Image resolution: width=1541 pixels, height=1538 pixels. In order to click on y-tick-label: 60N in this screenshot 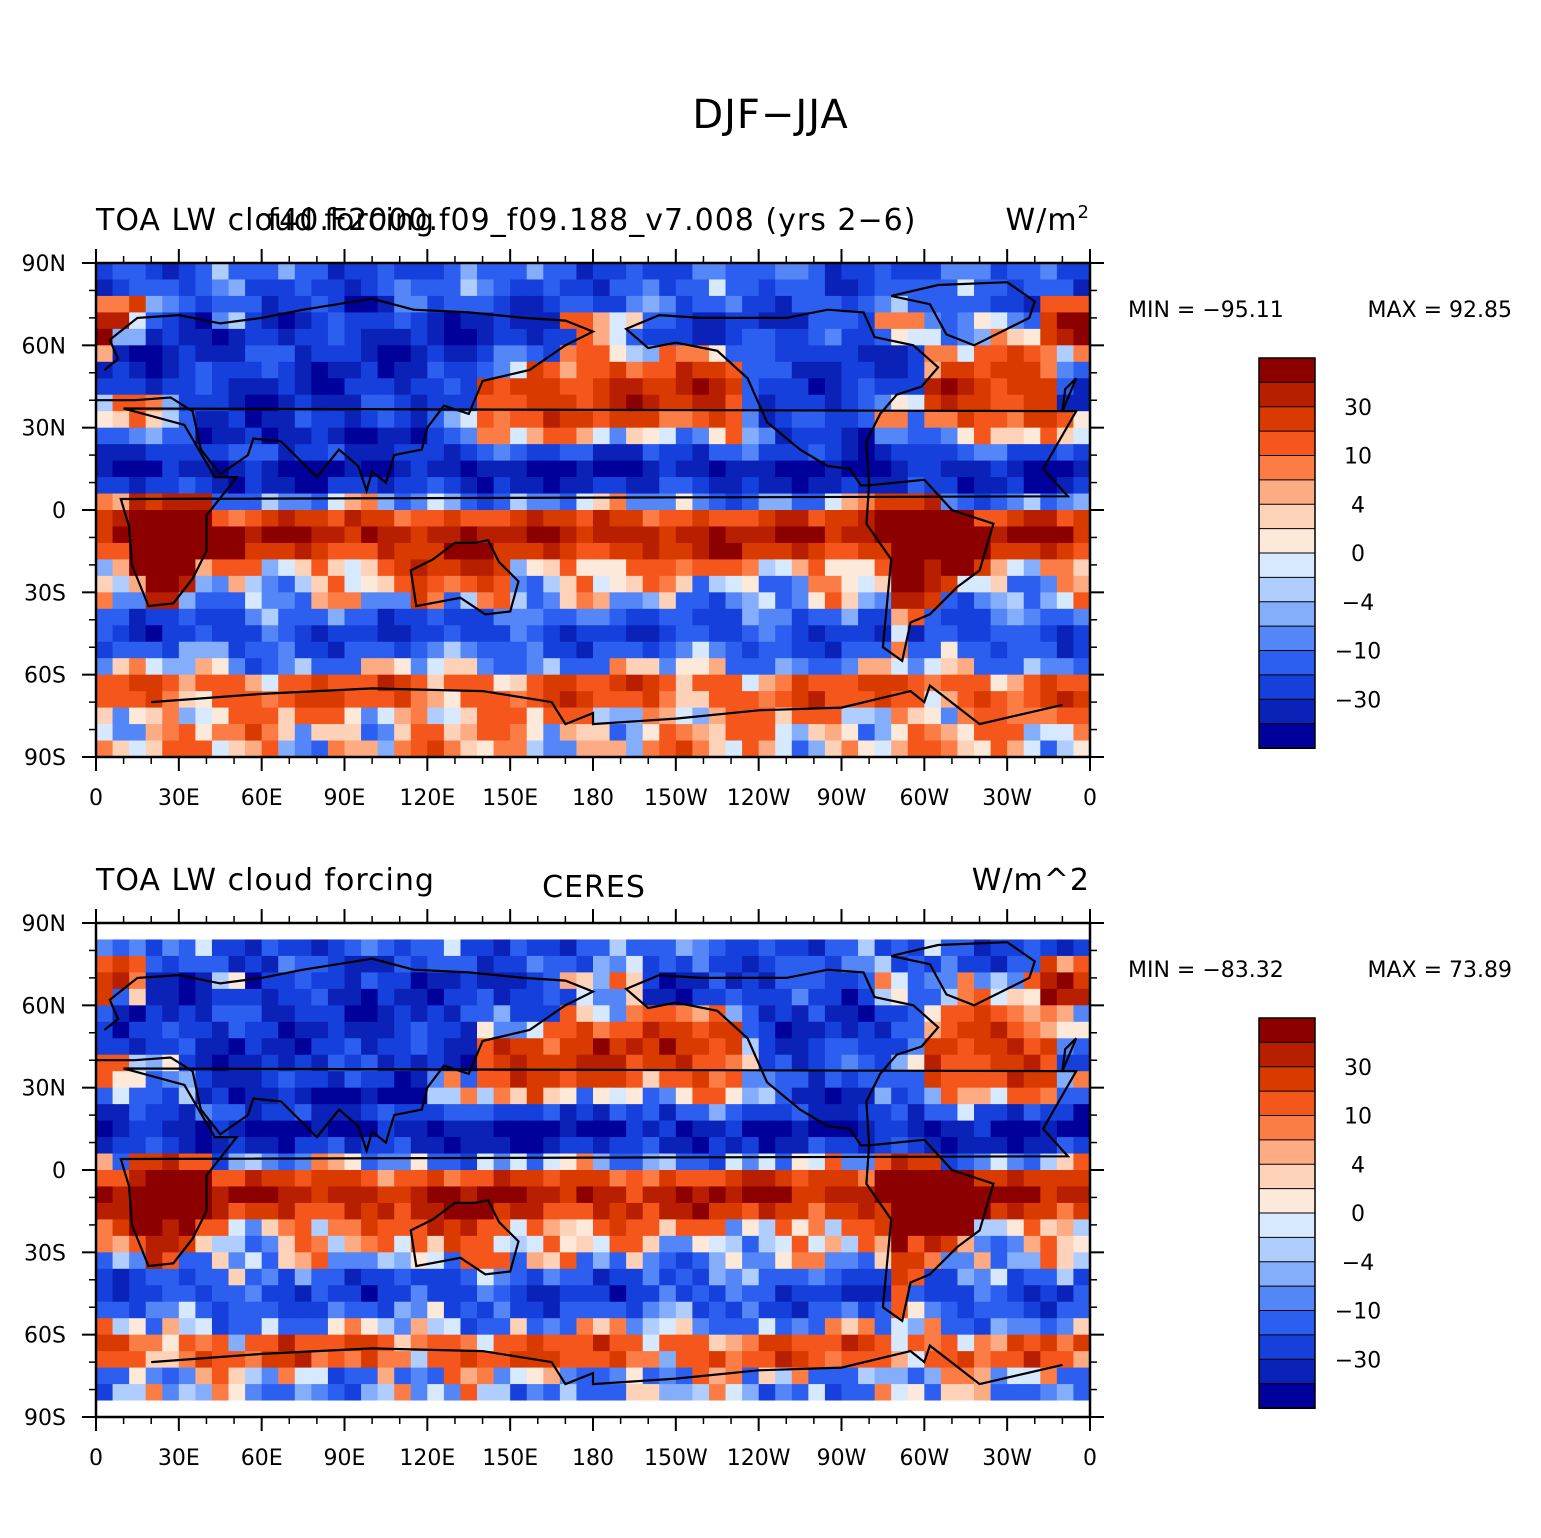, I will do `click(44, 1006)`.